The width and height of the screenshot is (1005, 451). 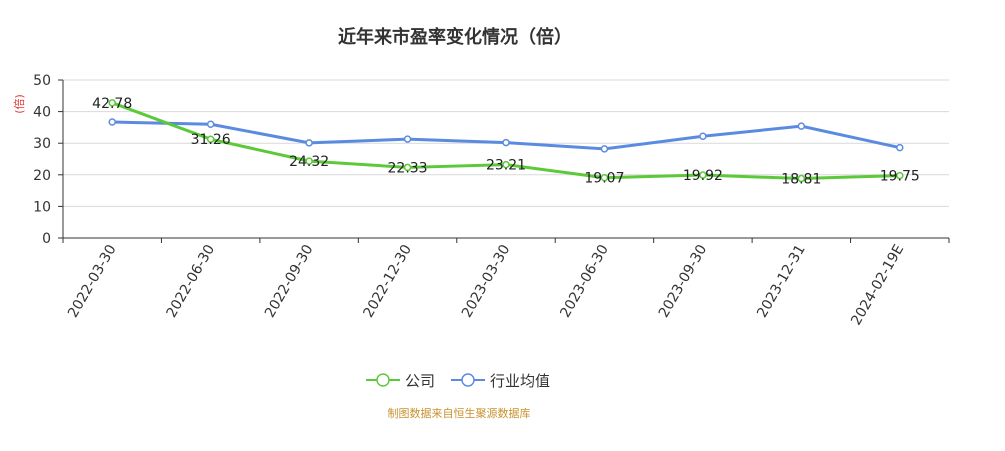 I want to click on y-tick-label: 50, so click(x=42, y=81).